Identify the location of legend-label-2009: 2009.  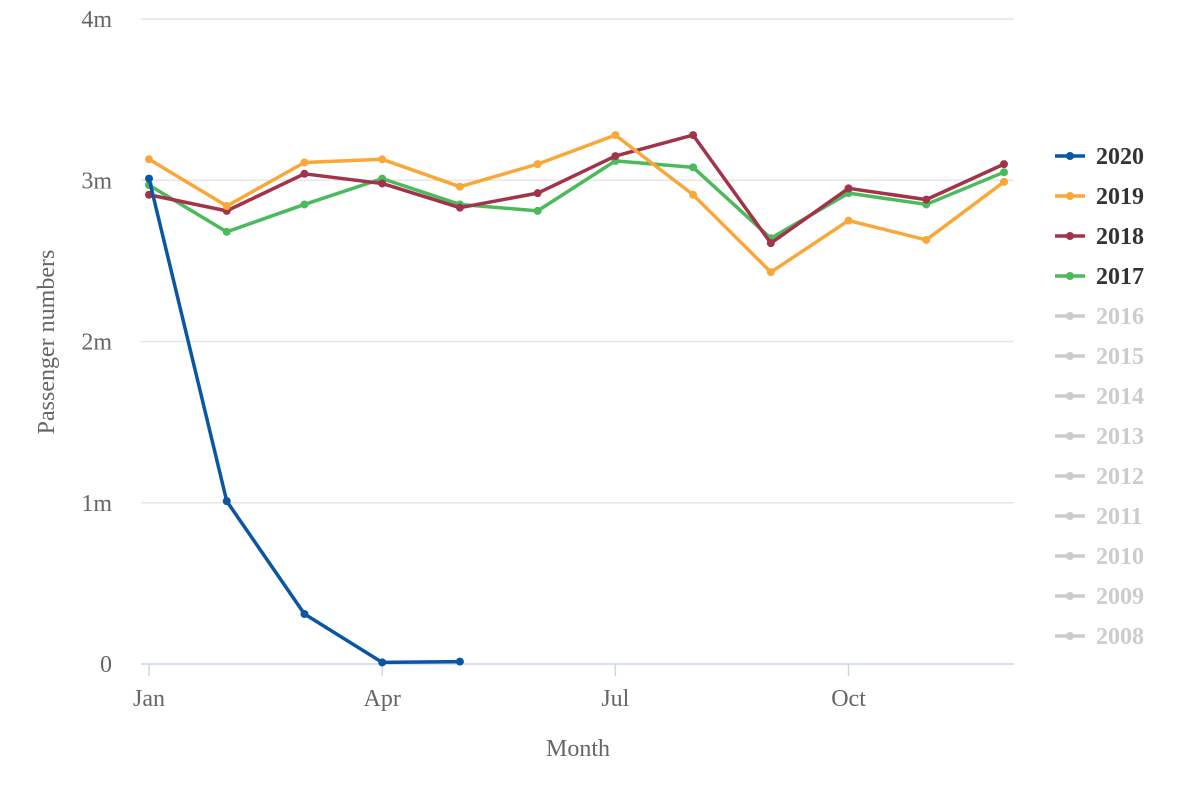
(1120, 597).